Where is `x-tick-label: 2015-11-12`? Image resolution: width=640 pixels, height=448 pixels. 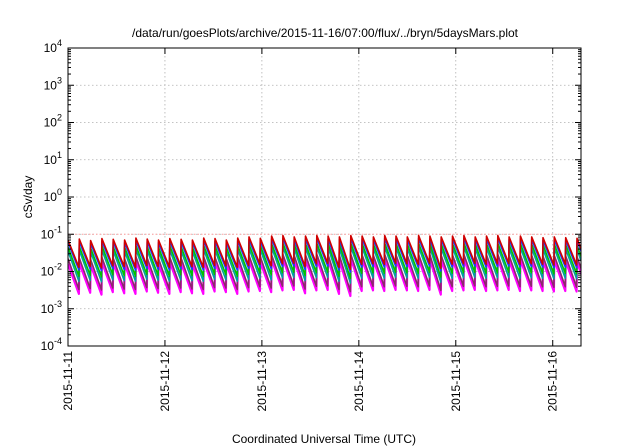 x-tick-label: 2015-11-12 is located at coordinates (165, 381).